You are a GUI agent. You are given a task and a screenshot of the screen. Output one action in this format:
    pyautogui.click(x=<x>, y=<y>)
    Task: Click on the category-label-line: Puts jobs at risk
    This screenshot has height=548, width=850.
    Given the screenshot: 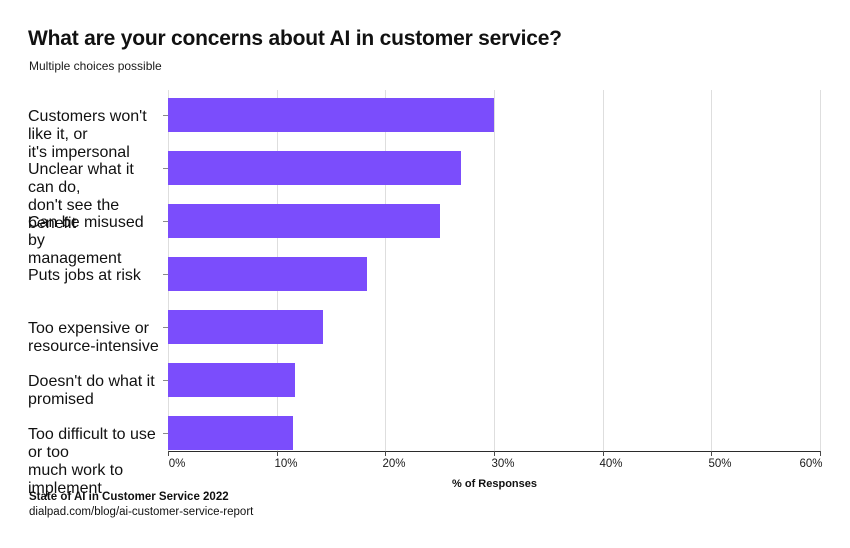 What is the action you would take?
    pyautogui.click(x=84, y=275)
    